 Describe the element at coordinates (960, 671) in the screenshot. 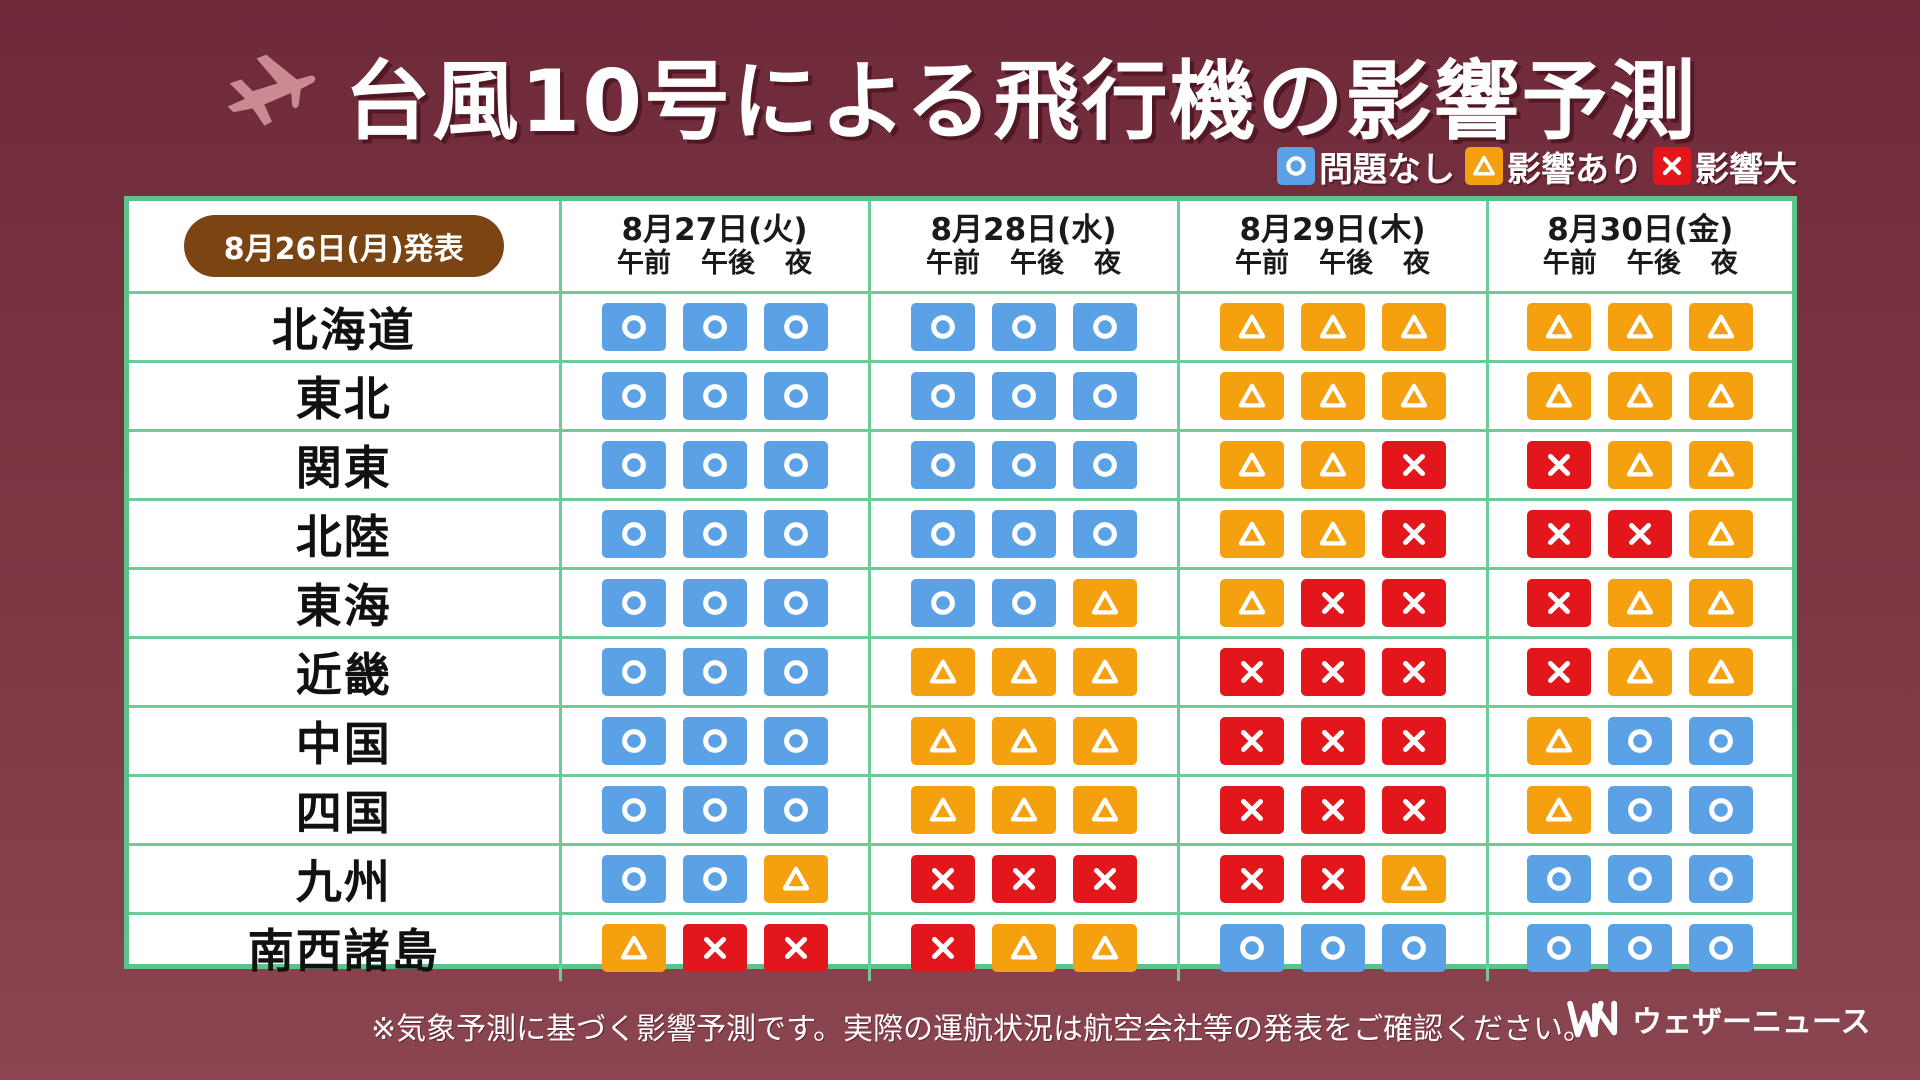

I see `table-row: 近畿` at that location.